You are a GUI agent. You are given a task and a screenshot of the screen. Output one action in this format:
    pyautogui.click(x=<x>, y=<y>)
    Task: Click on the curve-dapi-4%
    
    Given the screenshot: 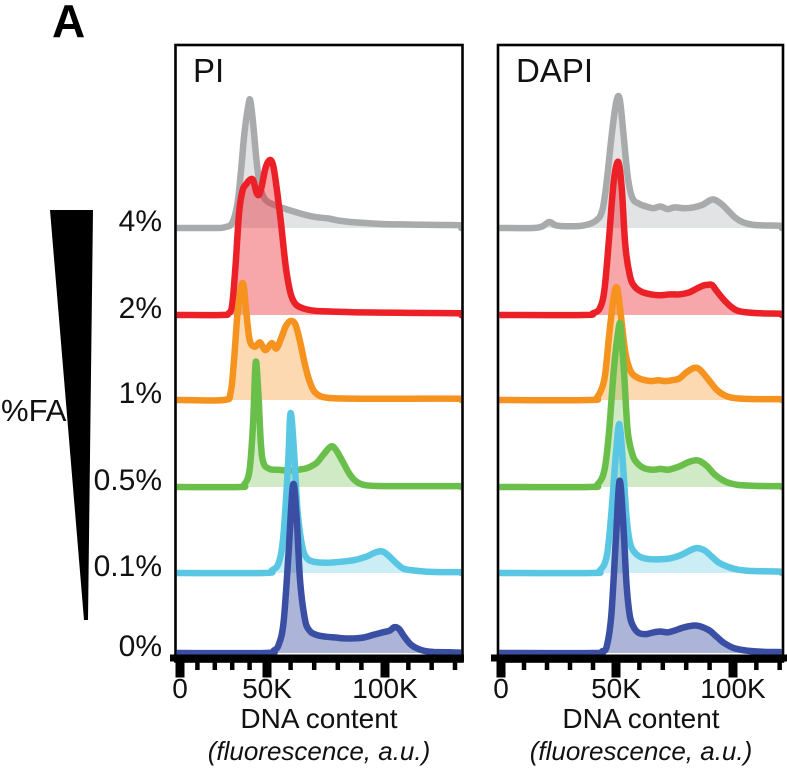 What is the action you would take?
    pyautogui.click(x=640, y=162)
    